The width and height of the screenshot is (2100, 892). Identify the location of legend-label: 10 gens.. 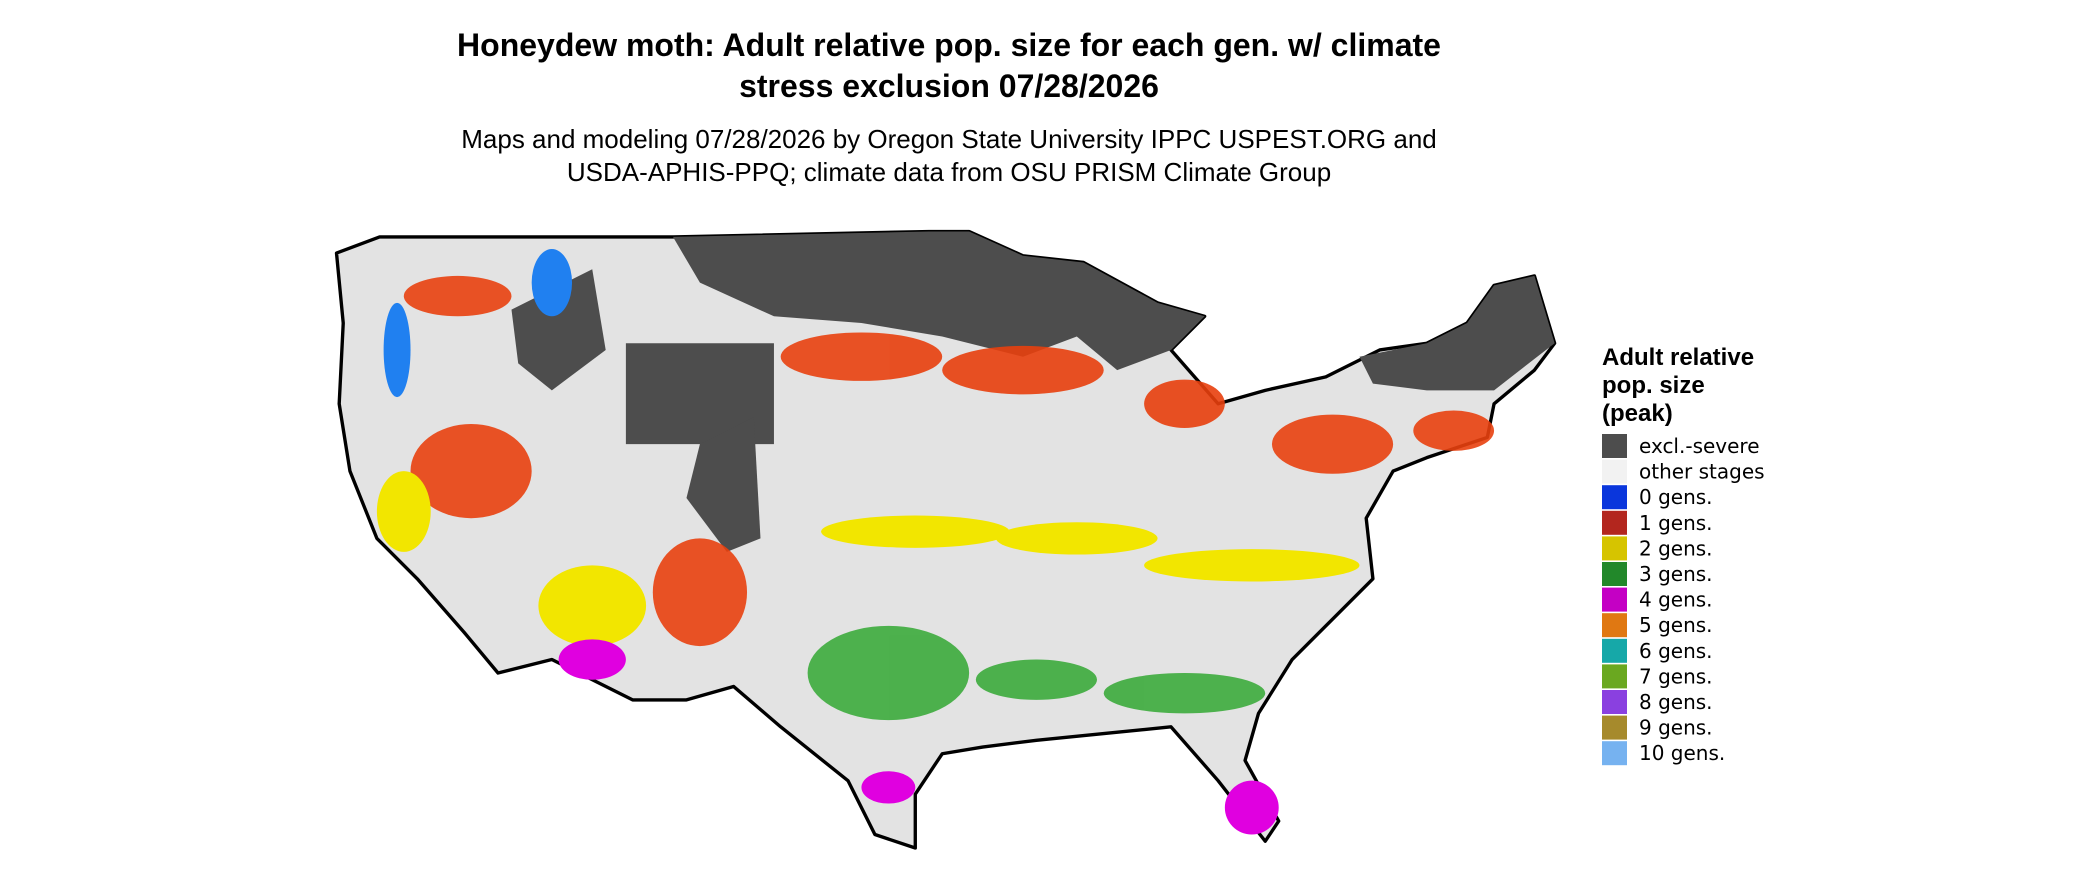
(1682, 753).